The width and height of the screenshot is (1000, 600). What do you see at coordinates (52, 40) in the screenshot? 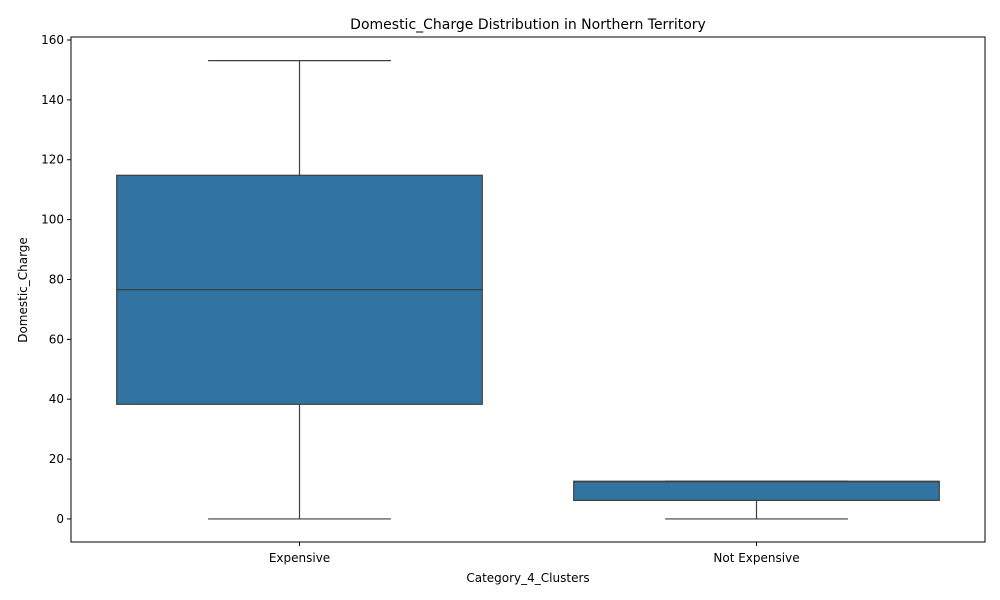
I see `y-tick-label: 160` at bounding box center [52, 40].